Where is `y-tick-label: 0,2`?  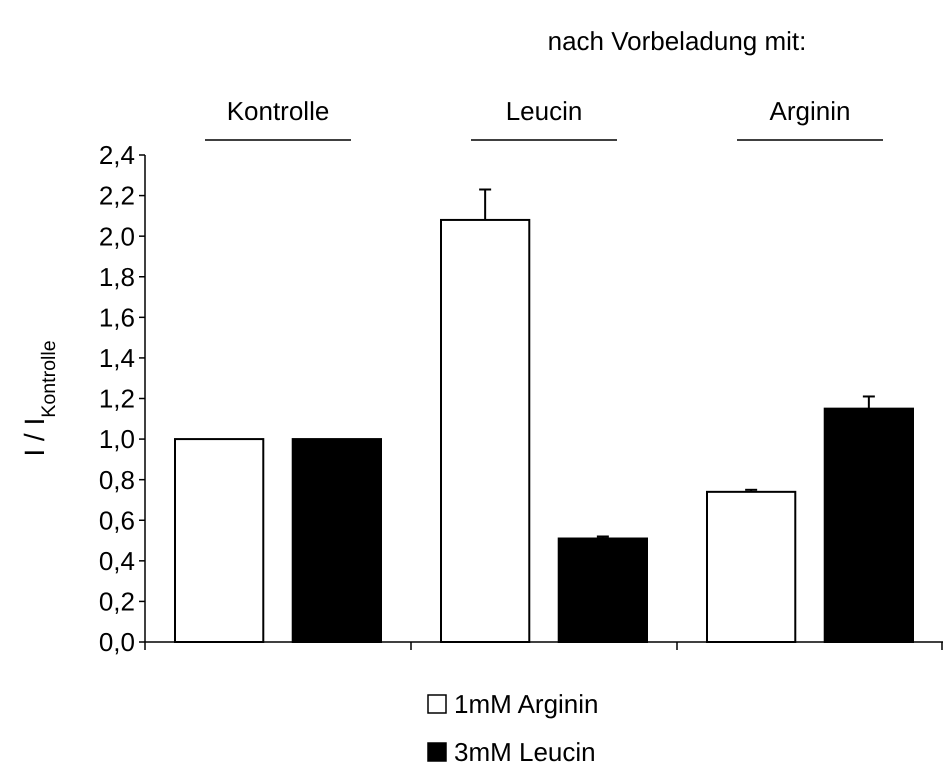 y-tick-label: 0,2 is located at coordinates (116, 601).